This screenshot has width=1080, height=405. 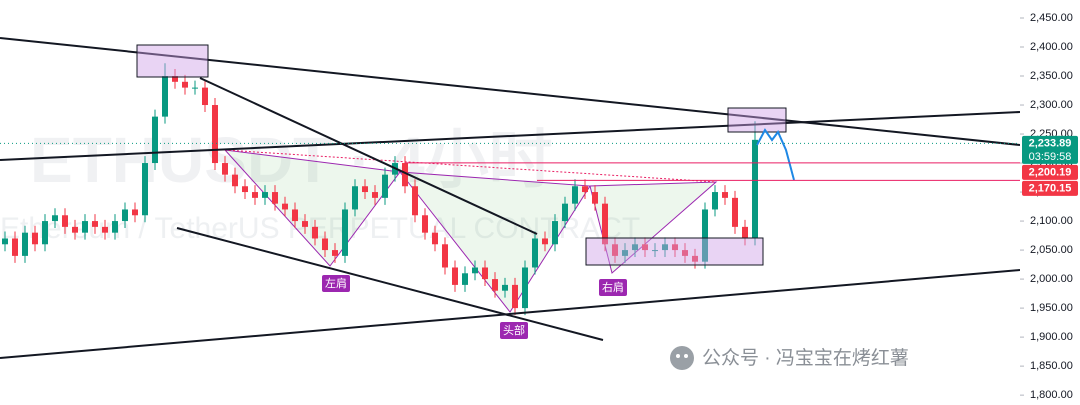 I want to click on y-tick-label: 1,850.00, so click(x=1051, y=366).